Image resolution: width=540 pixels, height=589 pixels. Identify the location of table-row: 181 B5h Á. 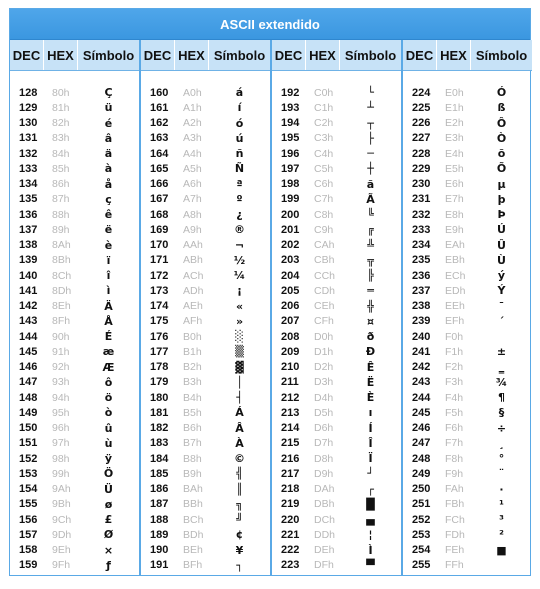
(205, 412).